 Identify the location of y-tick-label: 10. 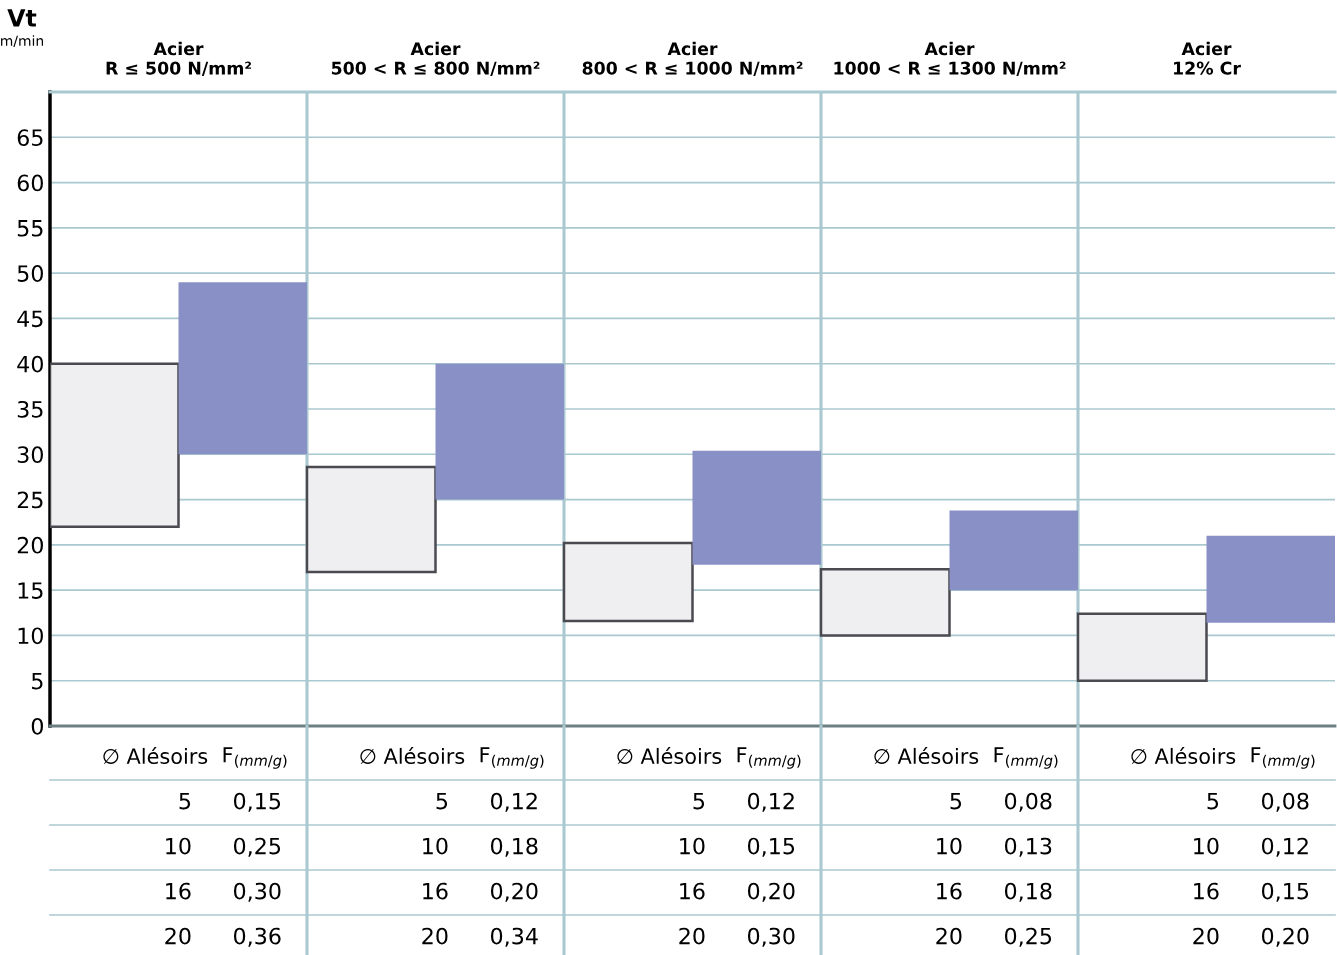
(30, 636).